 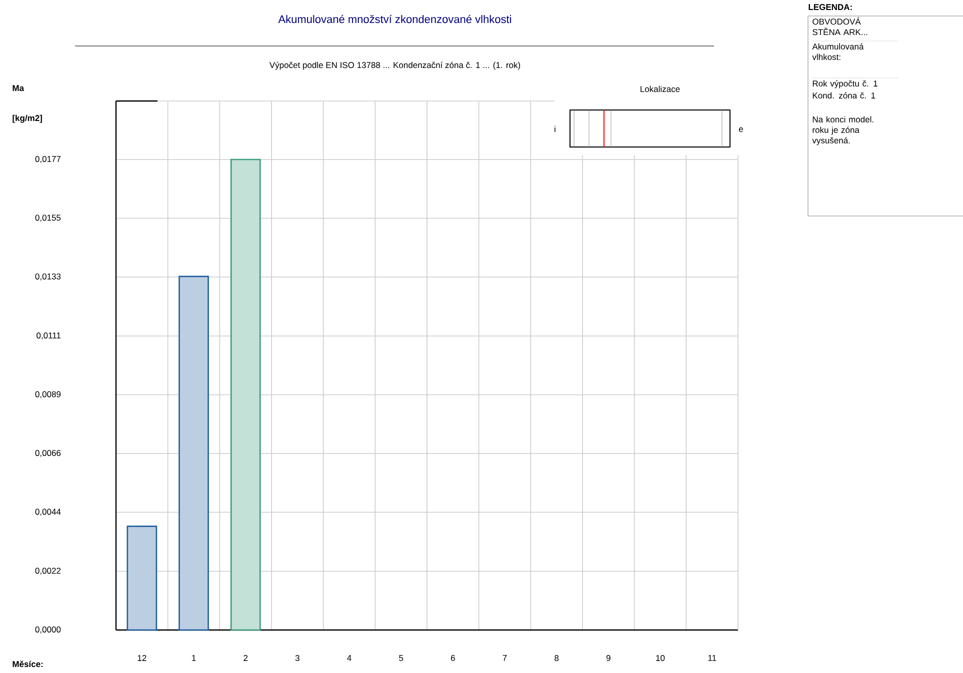 I want to click on x-tick-label: 3, so click(x=297, y=658).